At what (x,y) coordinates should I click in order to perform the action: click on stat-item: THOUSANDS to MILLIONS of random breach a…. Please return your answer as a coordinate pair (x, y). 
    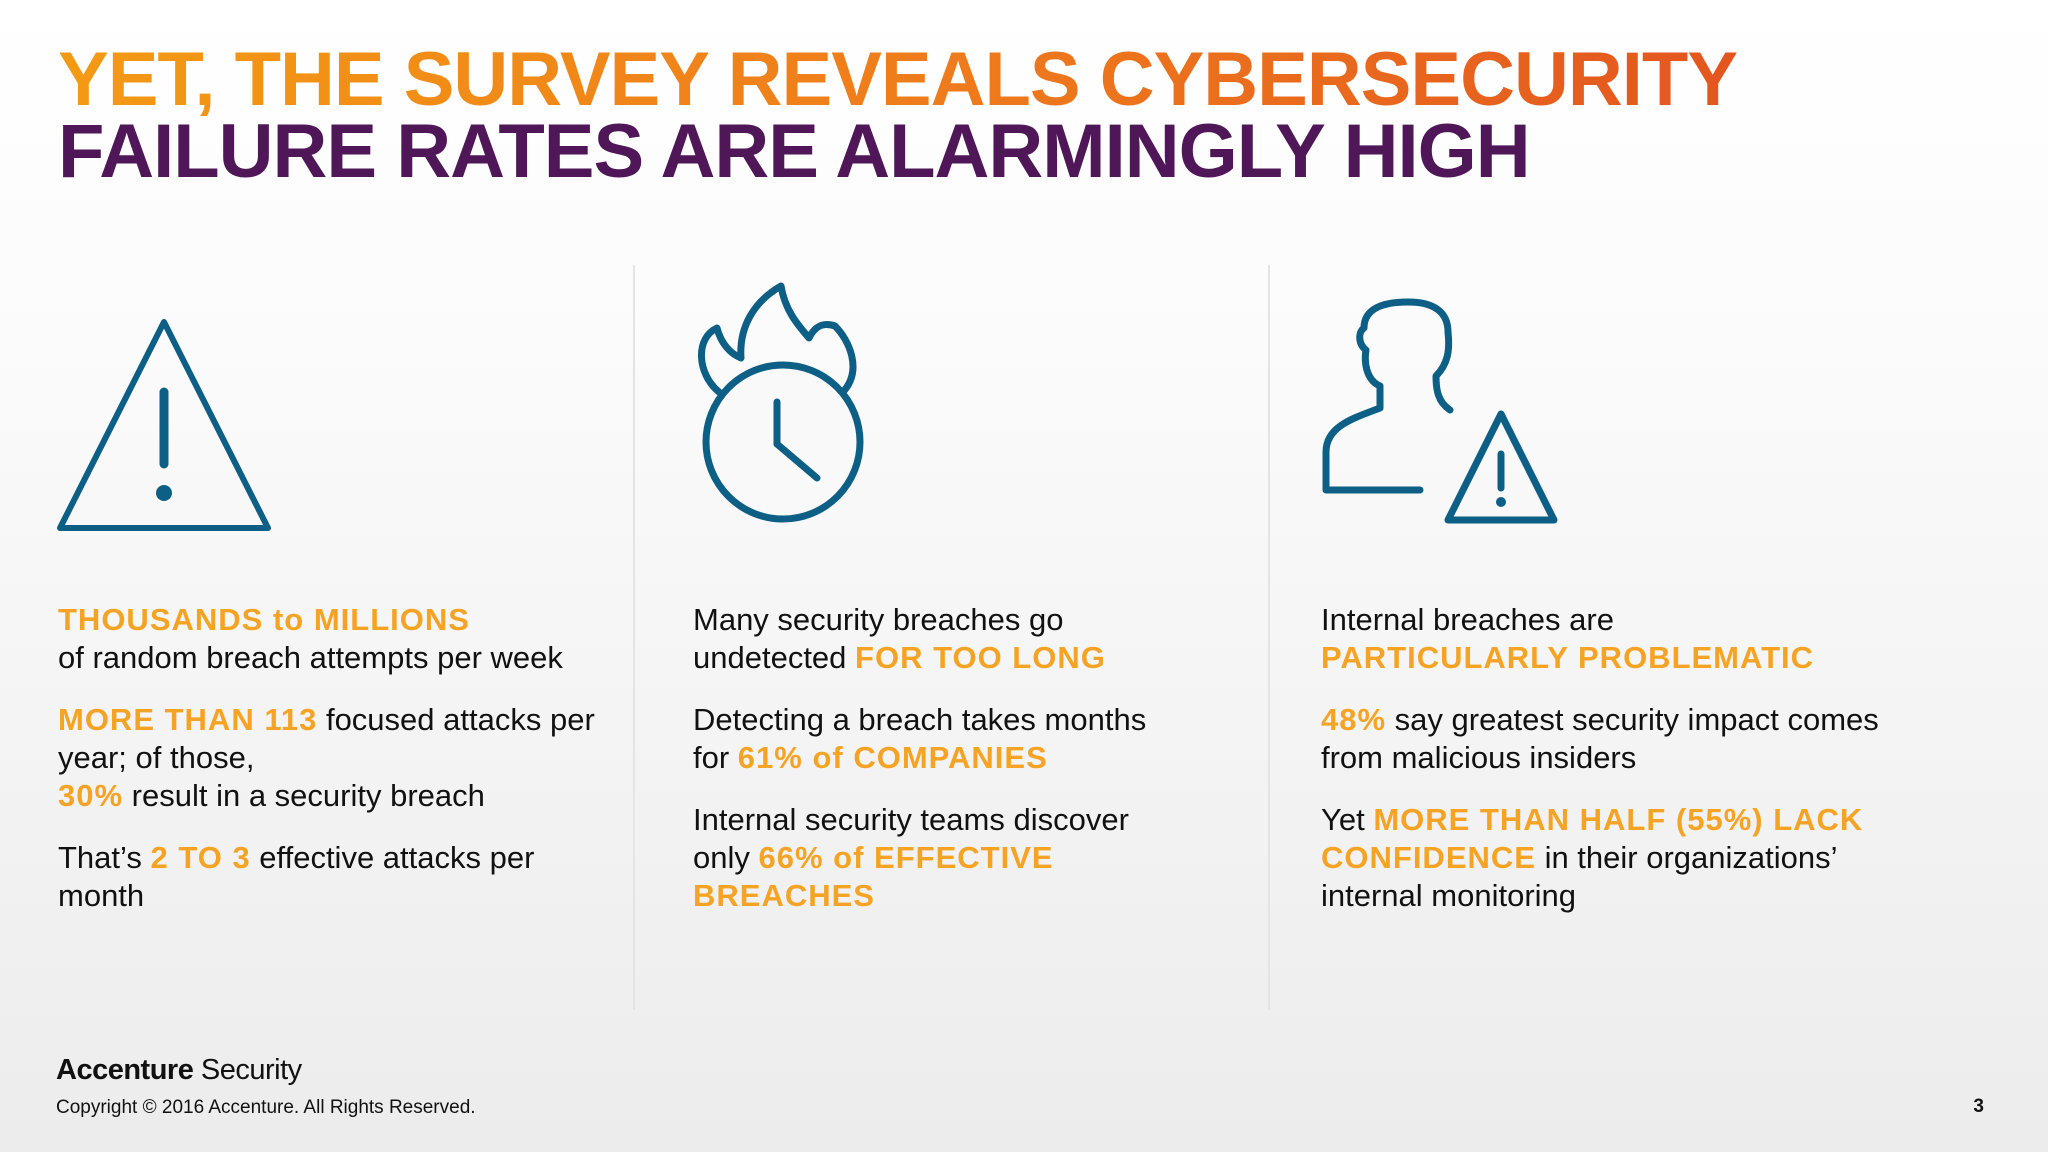
    Looking at the image, I should click on (338, 639).